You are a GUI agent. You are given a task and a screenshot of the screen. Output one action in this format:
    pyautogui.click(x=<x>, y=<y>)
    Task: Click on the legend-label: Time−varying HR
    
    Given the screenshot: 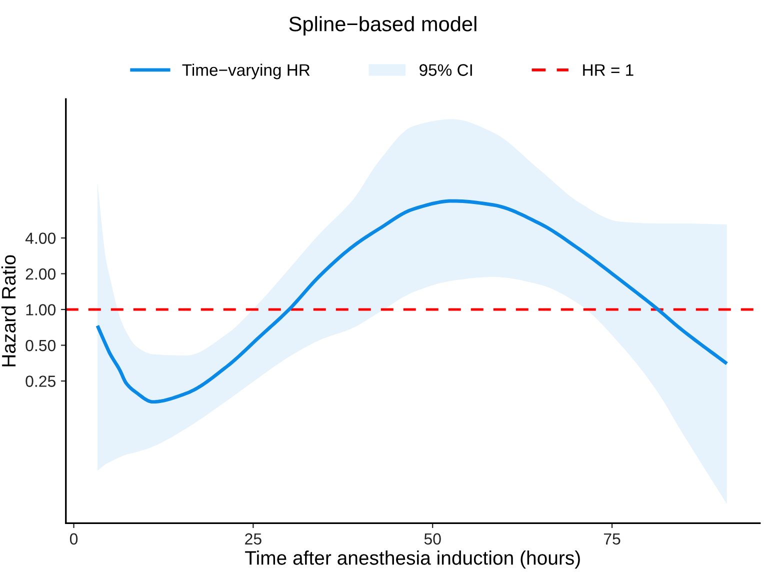 What is the action you would take?
    pyautogui.click(x=246, y=72)
    